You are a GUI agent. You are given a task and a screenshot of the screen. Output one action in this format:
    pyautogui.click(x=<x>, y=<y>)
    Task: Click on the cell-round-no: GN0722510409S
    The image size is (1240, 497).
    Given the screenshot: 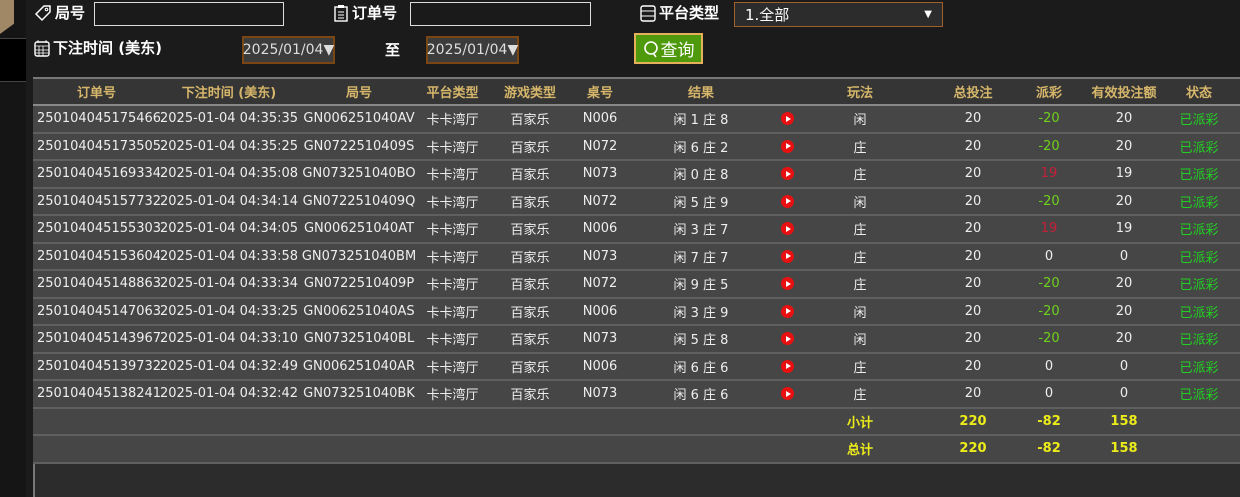 What is the action you would take?
    pyautogui.click(x=359, y=146)
    